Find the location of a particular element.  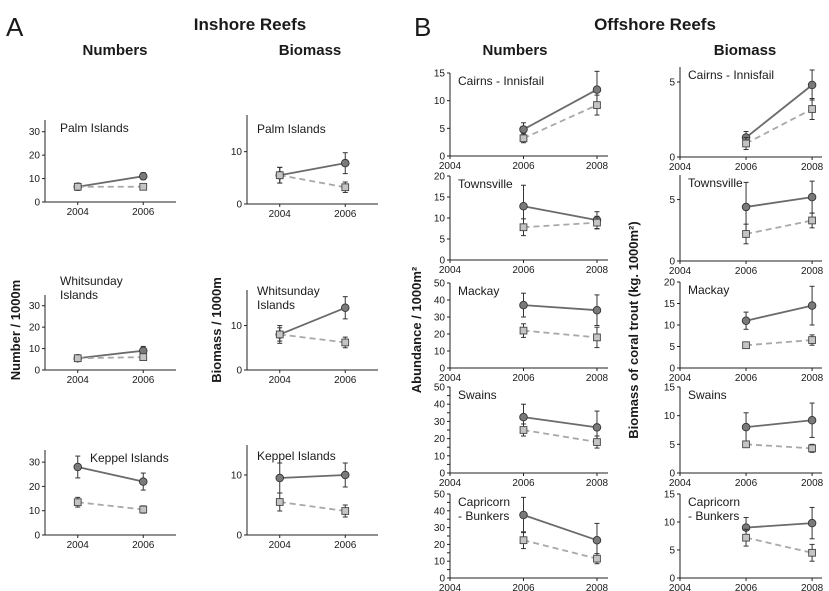

panel-label-a: A is located at coordinates (15, 27).